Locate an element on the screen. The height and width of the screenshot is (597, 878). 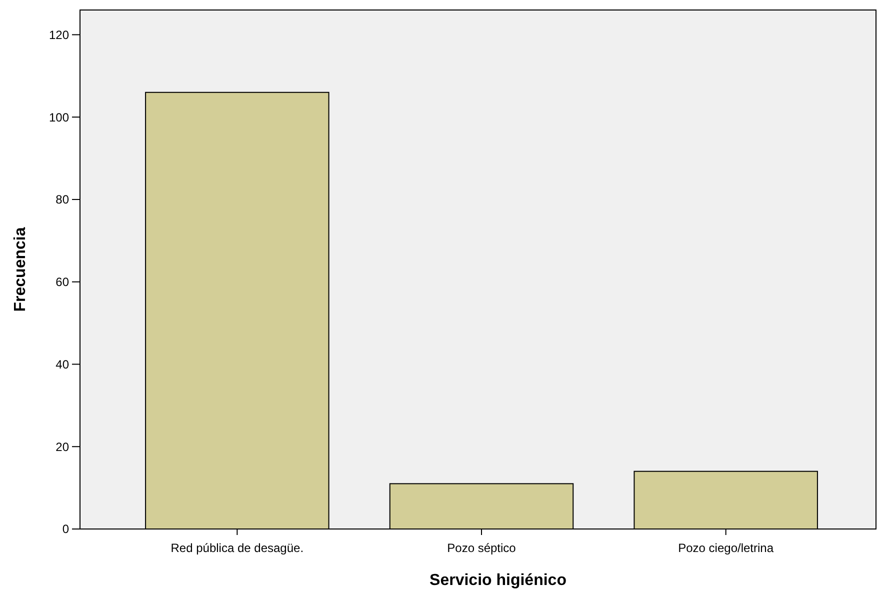
x-tick-label: Pozo séptico is located at coordinates (481, 548).